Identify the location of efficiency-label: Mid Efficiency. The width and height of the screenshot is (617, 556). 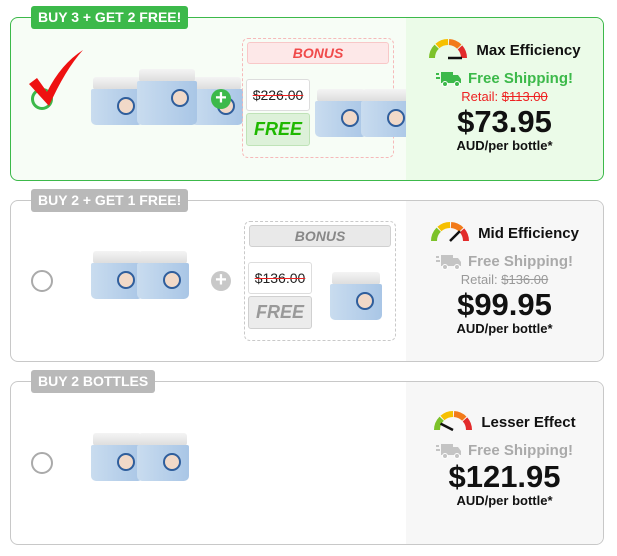
(528, 233).